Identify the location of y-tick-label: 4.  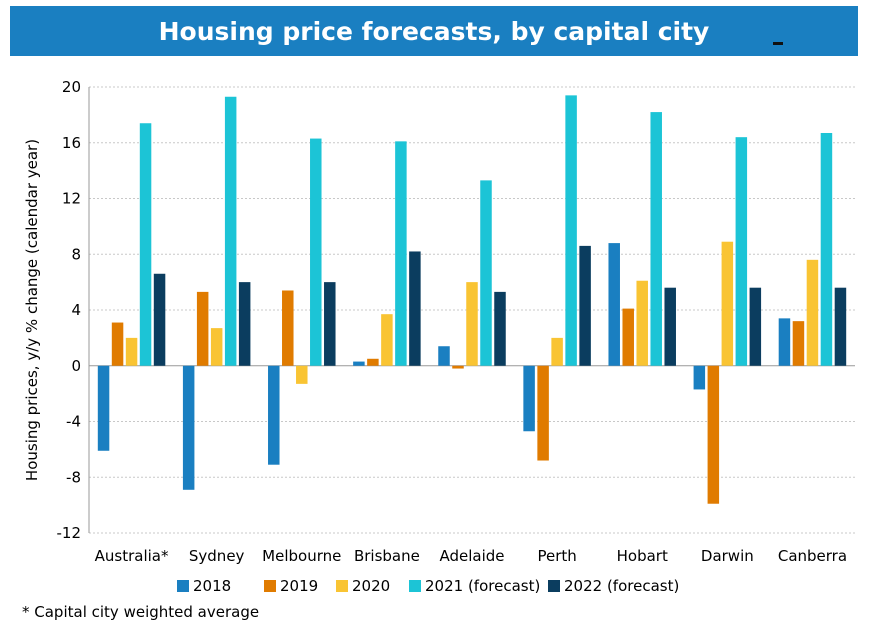
(76, 310).